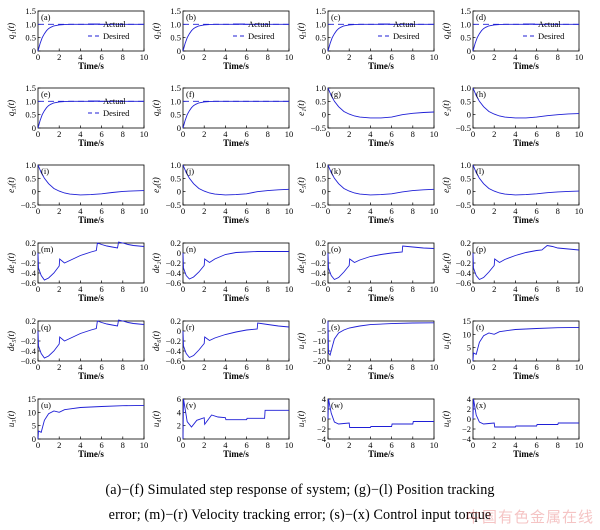 Image resolution: width=600 pixels, height=530 pixels. Describe the element at coordinates (467, 439) in the screenshot. I see `y-tick-label: −4` at that location.